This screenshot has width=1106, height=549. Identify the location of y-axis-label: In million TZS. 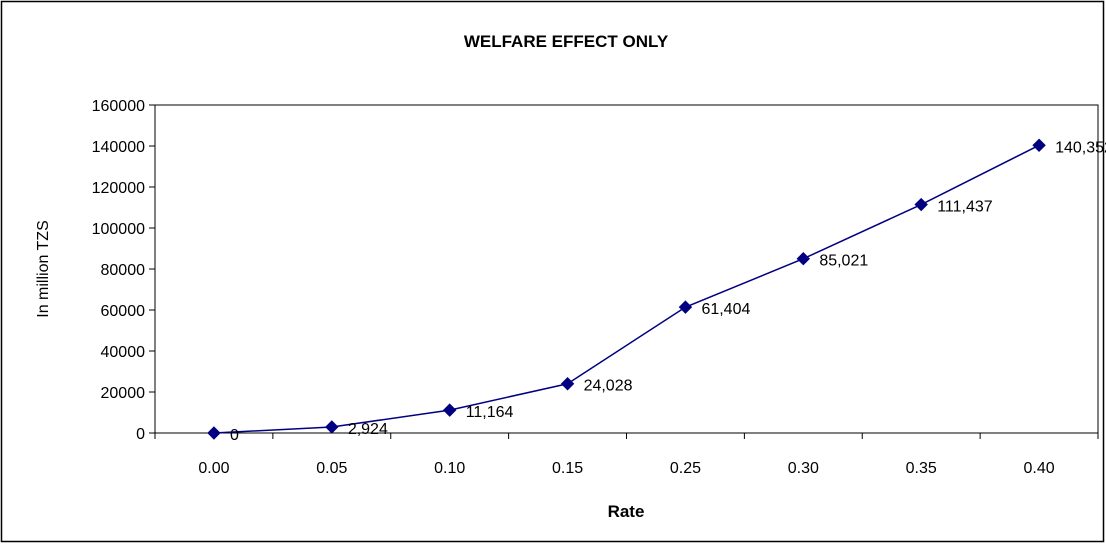
(43, 269).